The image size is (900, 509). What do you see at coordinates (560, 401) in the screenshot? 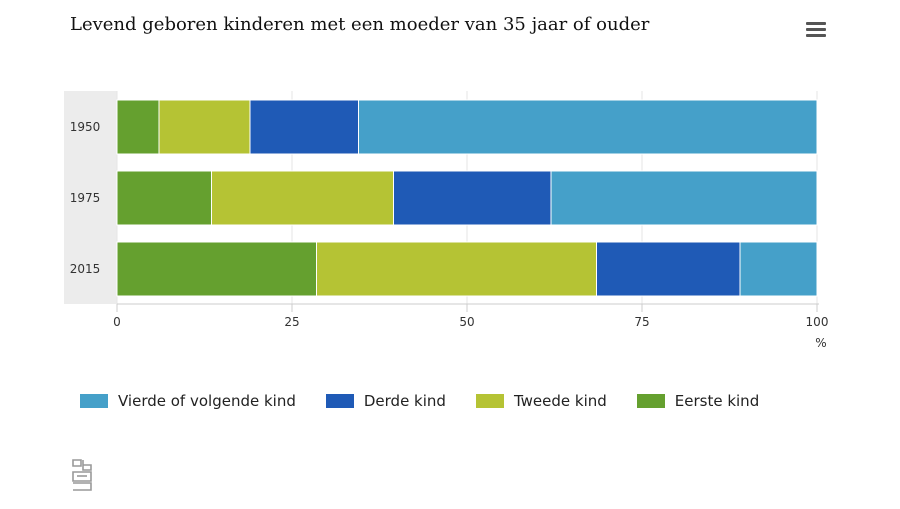
I see `legend-label: Tweede kind` at bounding box center [560, 401].